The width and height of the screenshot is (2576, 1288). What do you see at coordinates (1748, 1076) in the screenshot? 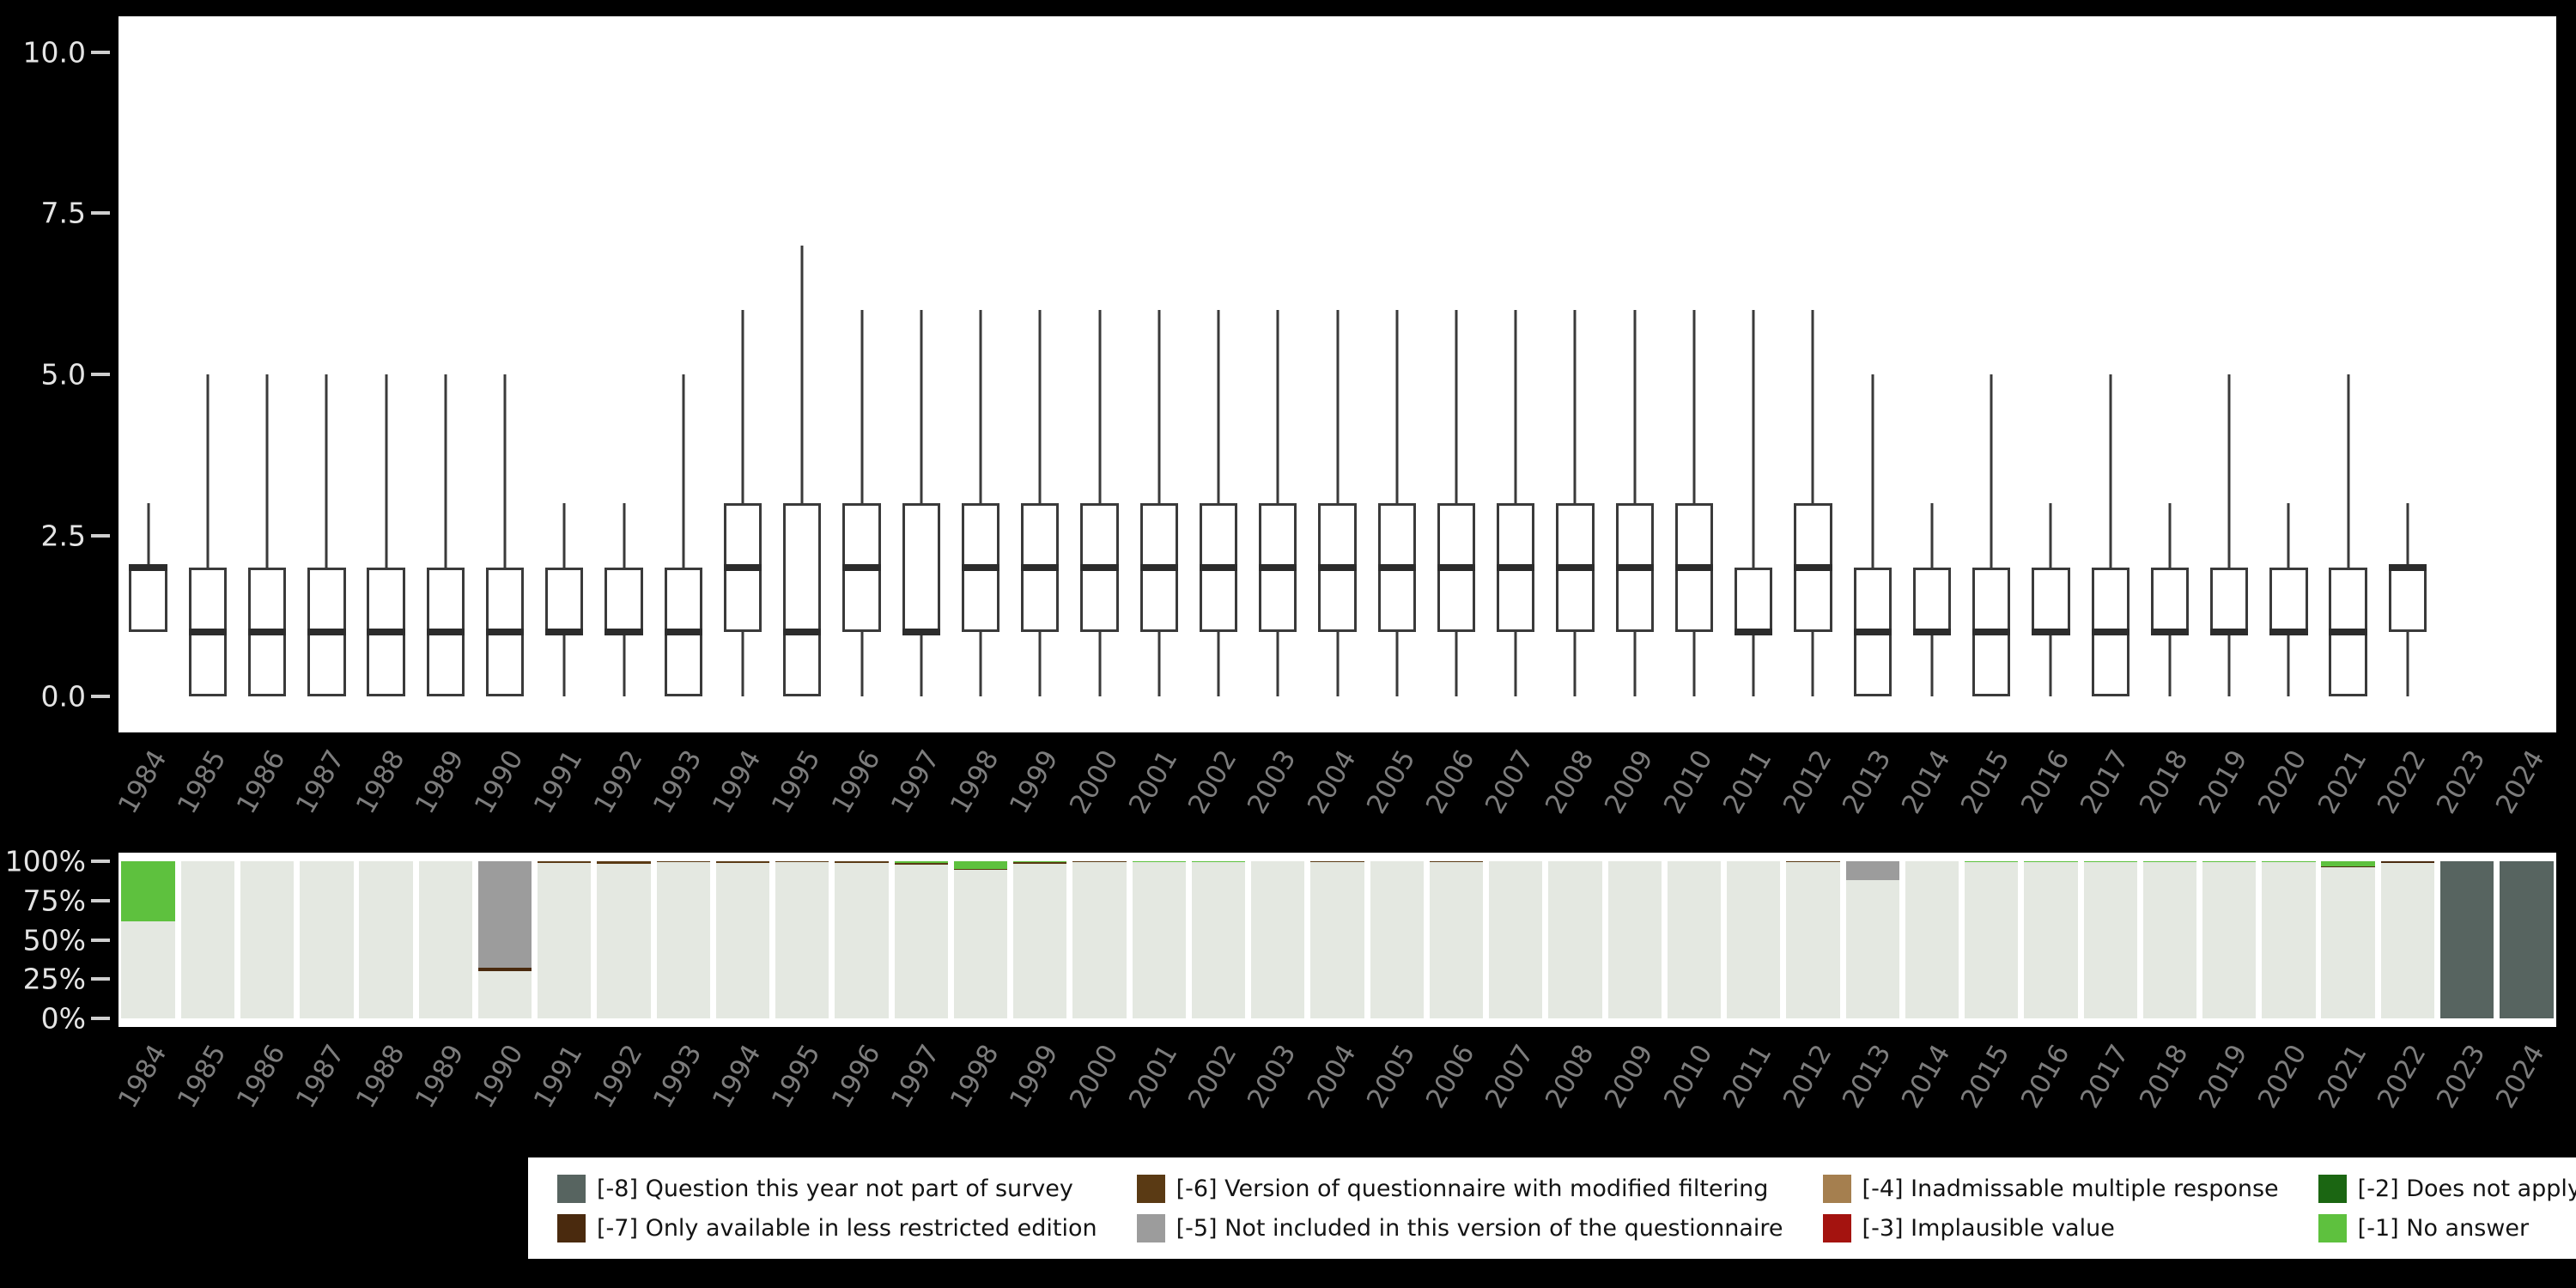
I see `x-tick-label-year: 2011` at bounding box center [1748, 1076].